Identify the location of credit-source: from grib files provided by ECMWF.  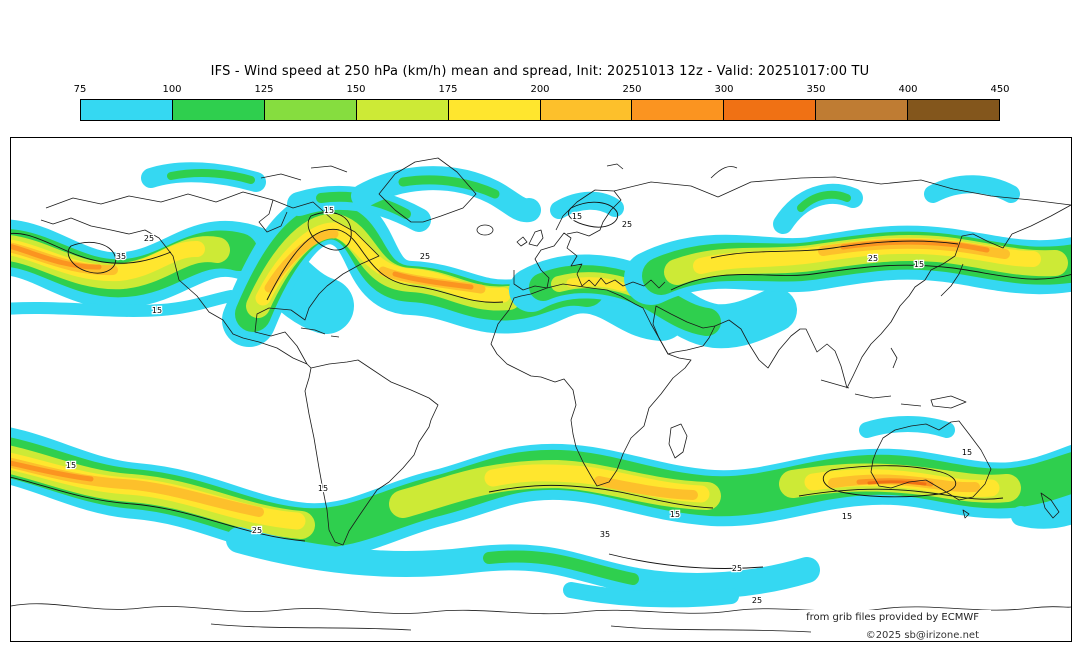
(892, 617).